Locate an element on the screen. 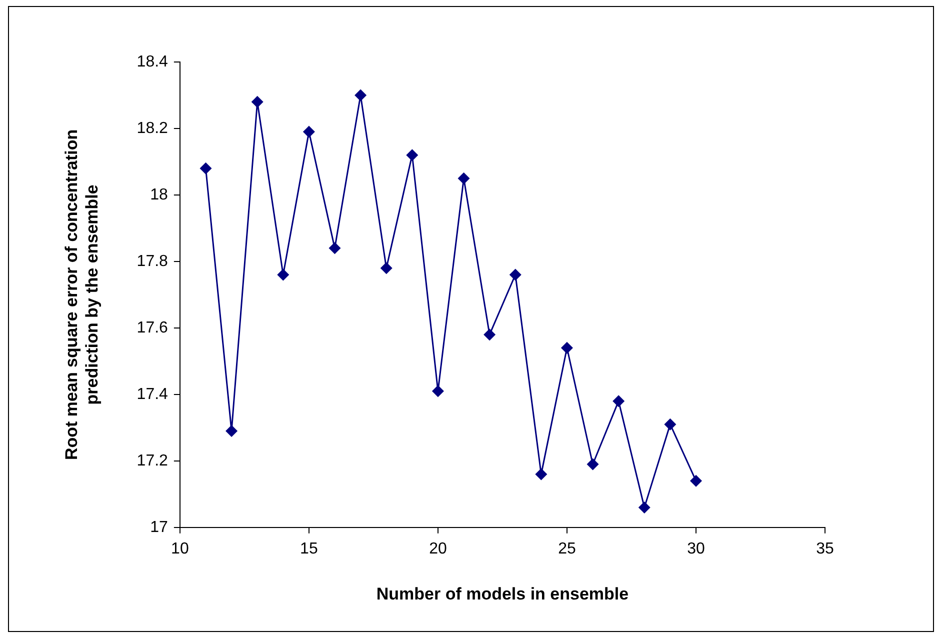  x-tick-label: 35 is located at coordinates (825, 549).